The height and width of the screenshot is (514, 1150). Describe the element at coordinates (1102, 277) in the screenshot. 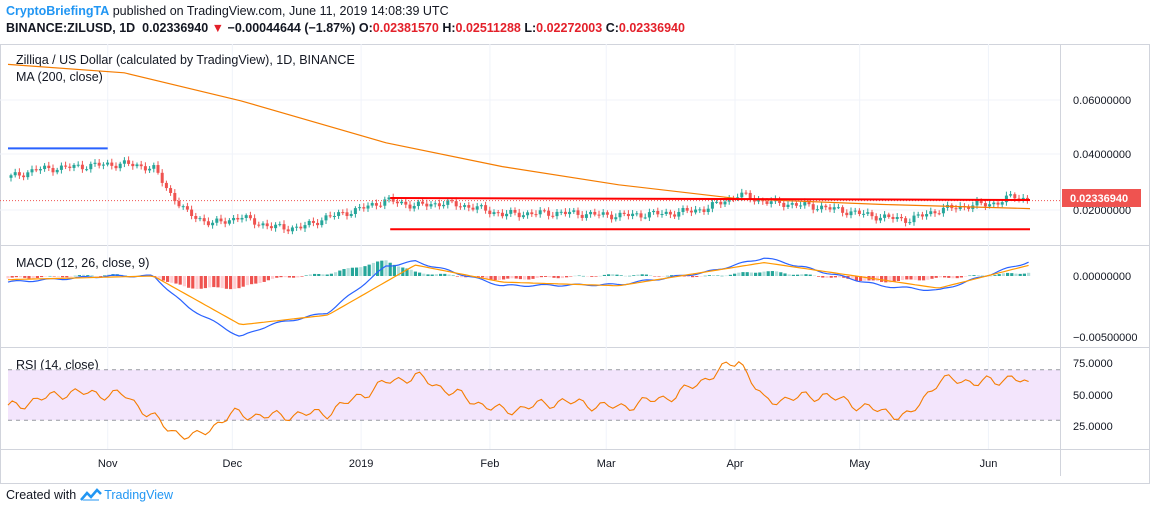

I see `macd-tick-0: 0.00000000` at that location.